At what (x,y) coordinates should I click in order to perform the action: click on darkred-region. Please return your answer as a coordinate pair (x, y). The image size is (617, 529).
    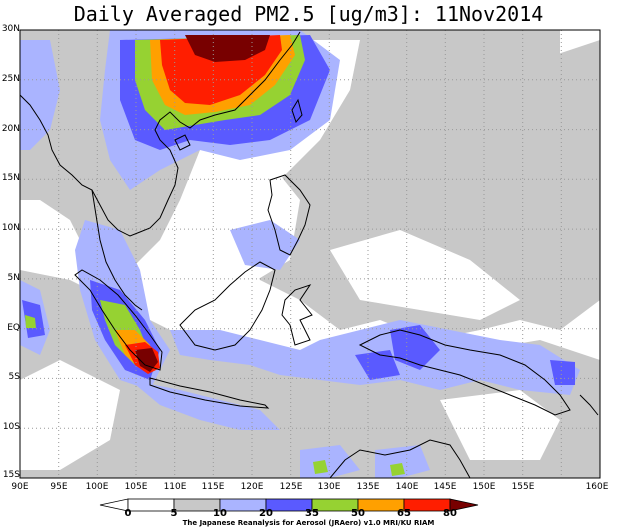
    Looking at the image, I should click on (227, 48).